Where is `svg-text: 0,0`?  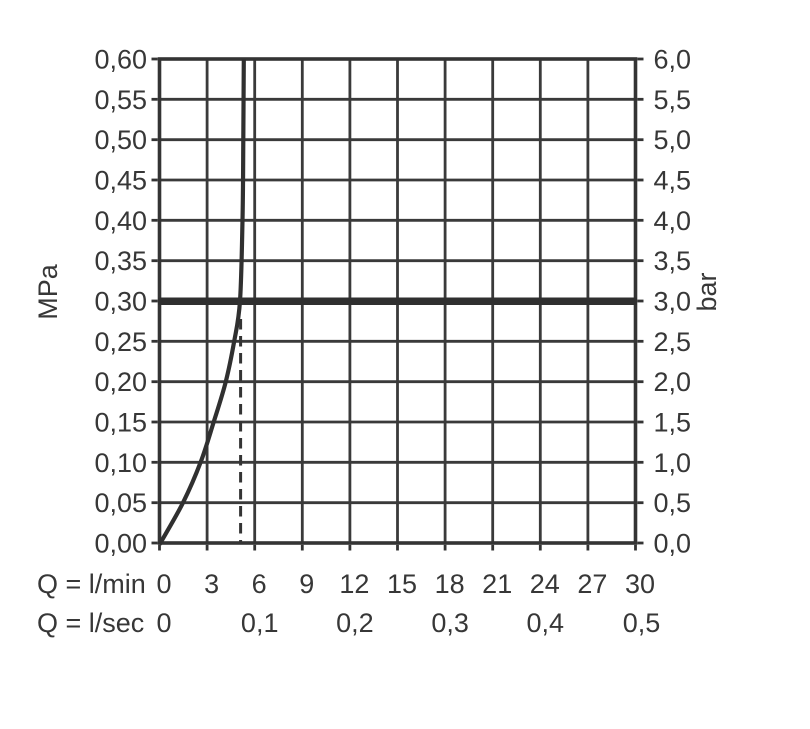
svg-text: 0,0 is located at coordinates (673, 544).